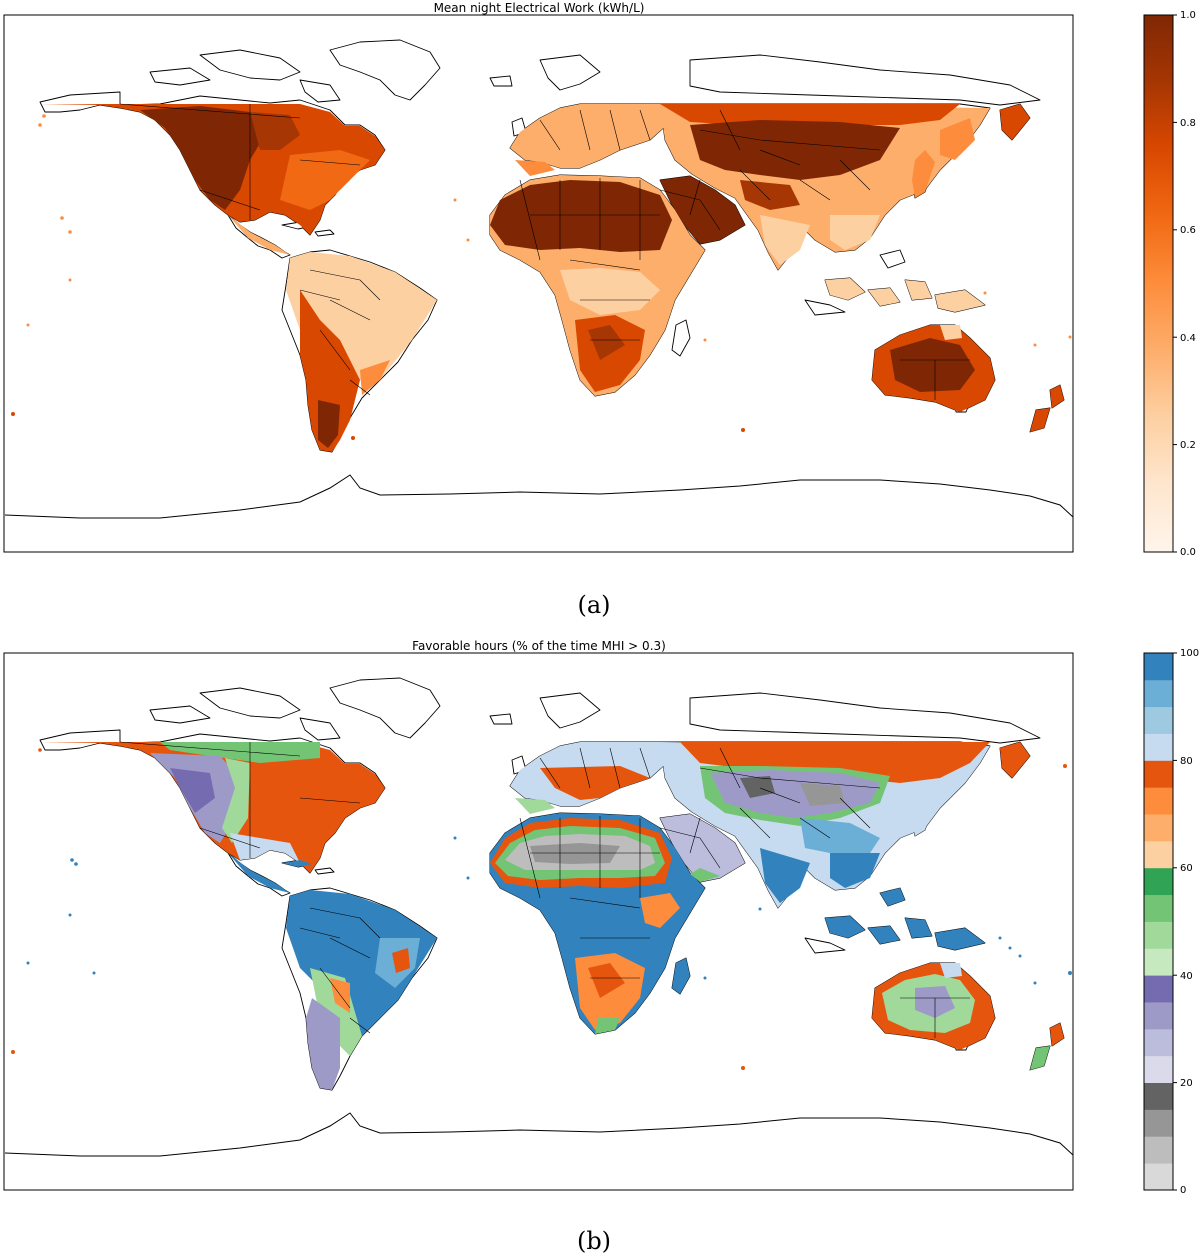 The image size is (1200, 1257). I want to click on colorbar-b-ticks: 0 20 40 60 80 100, so click(1186, 922).